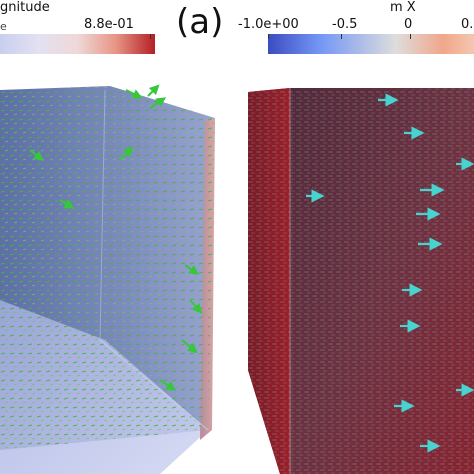 The image size is (474, 474). What do you see at coordinates (150, 36) in the screenshot?
I see `left-colorbar-tick` at bounding box center [150, 36].